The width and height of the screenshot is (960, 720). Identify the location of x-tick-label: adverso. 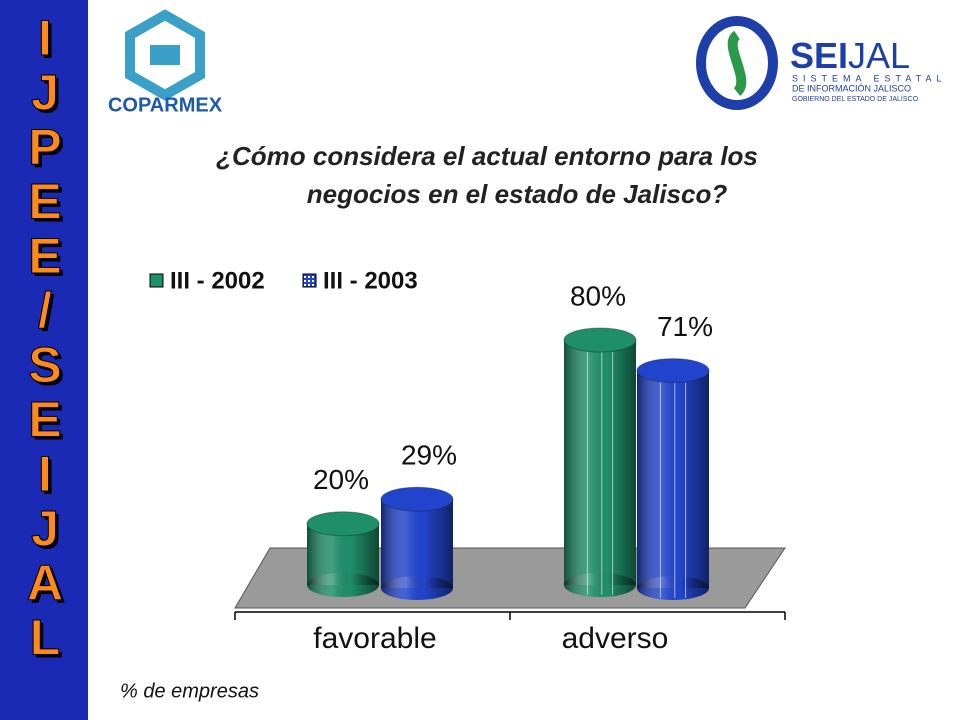
(615, 638).